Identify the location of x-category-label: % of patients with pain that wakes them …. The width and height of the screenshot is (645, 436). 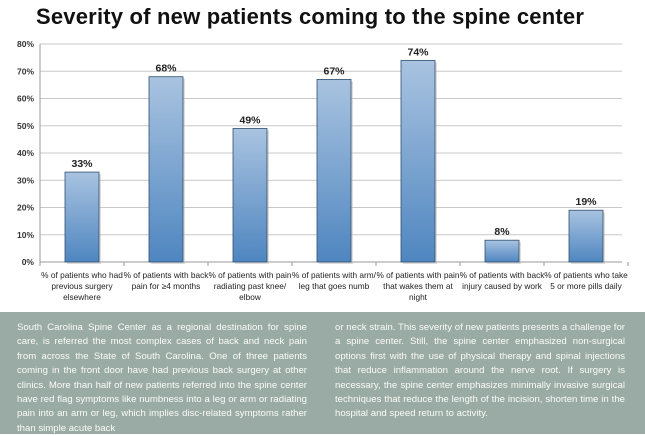
(418, 286).